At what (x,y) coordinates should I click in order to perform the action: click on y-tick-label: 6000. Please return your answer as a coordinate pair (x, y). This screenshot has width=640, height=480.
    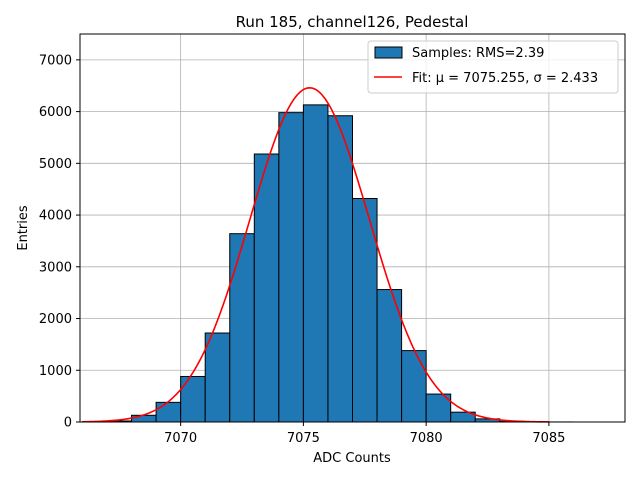
    Looking at the image, I should click on (55, 112).